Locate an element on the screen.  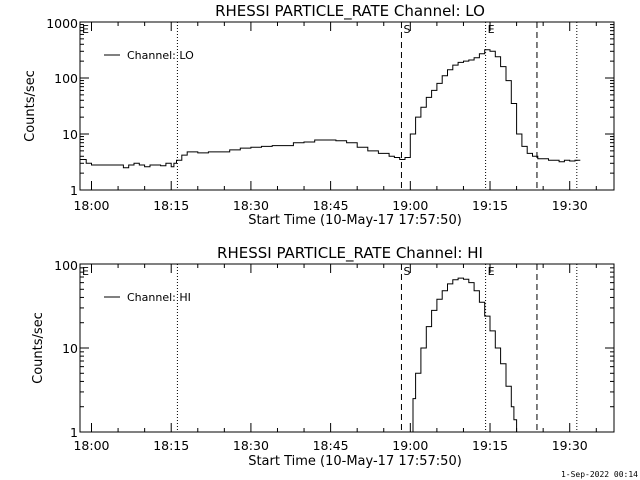
legend-label: Channel: LO is located at coordinates (160, 55).